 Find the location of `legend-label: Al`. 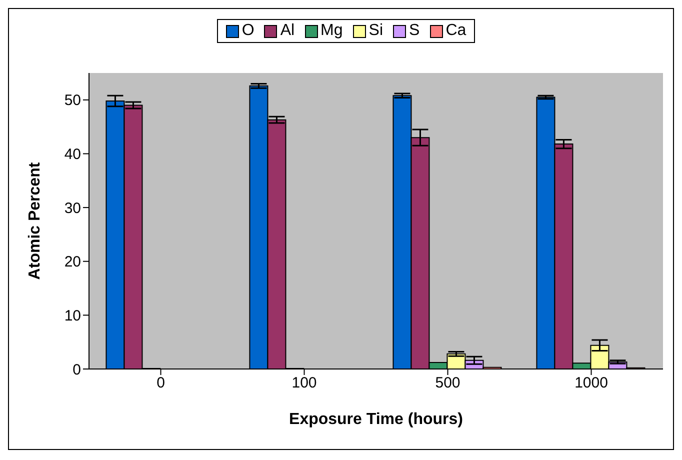

legend-label: Al is located at coordinates (287, 31).